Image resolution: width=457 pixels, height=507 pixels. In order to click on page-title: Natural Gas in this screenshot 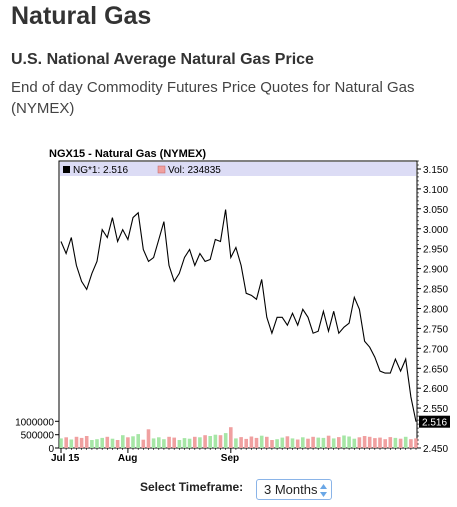, I will do `click(81, 16)`.